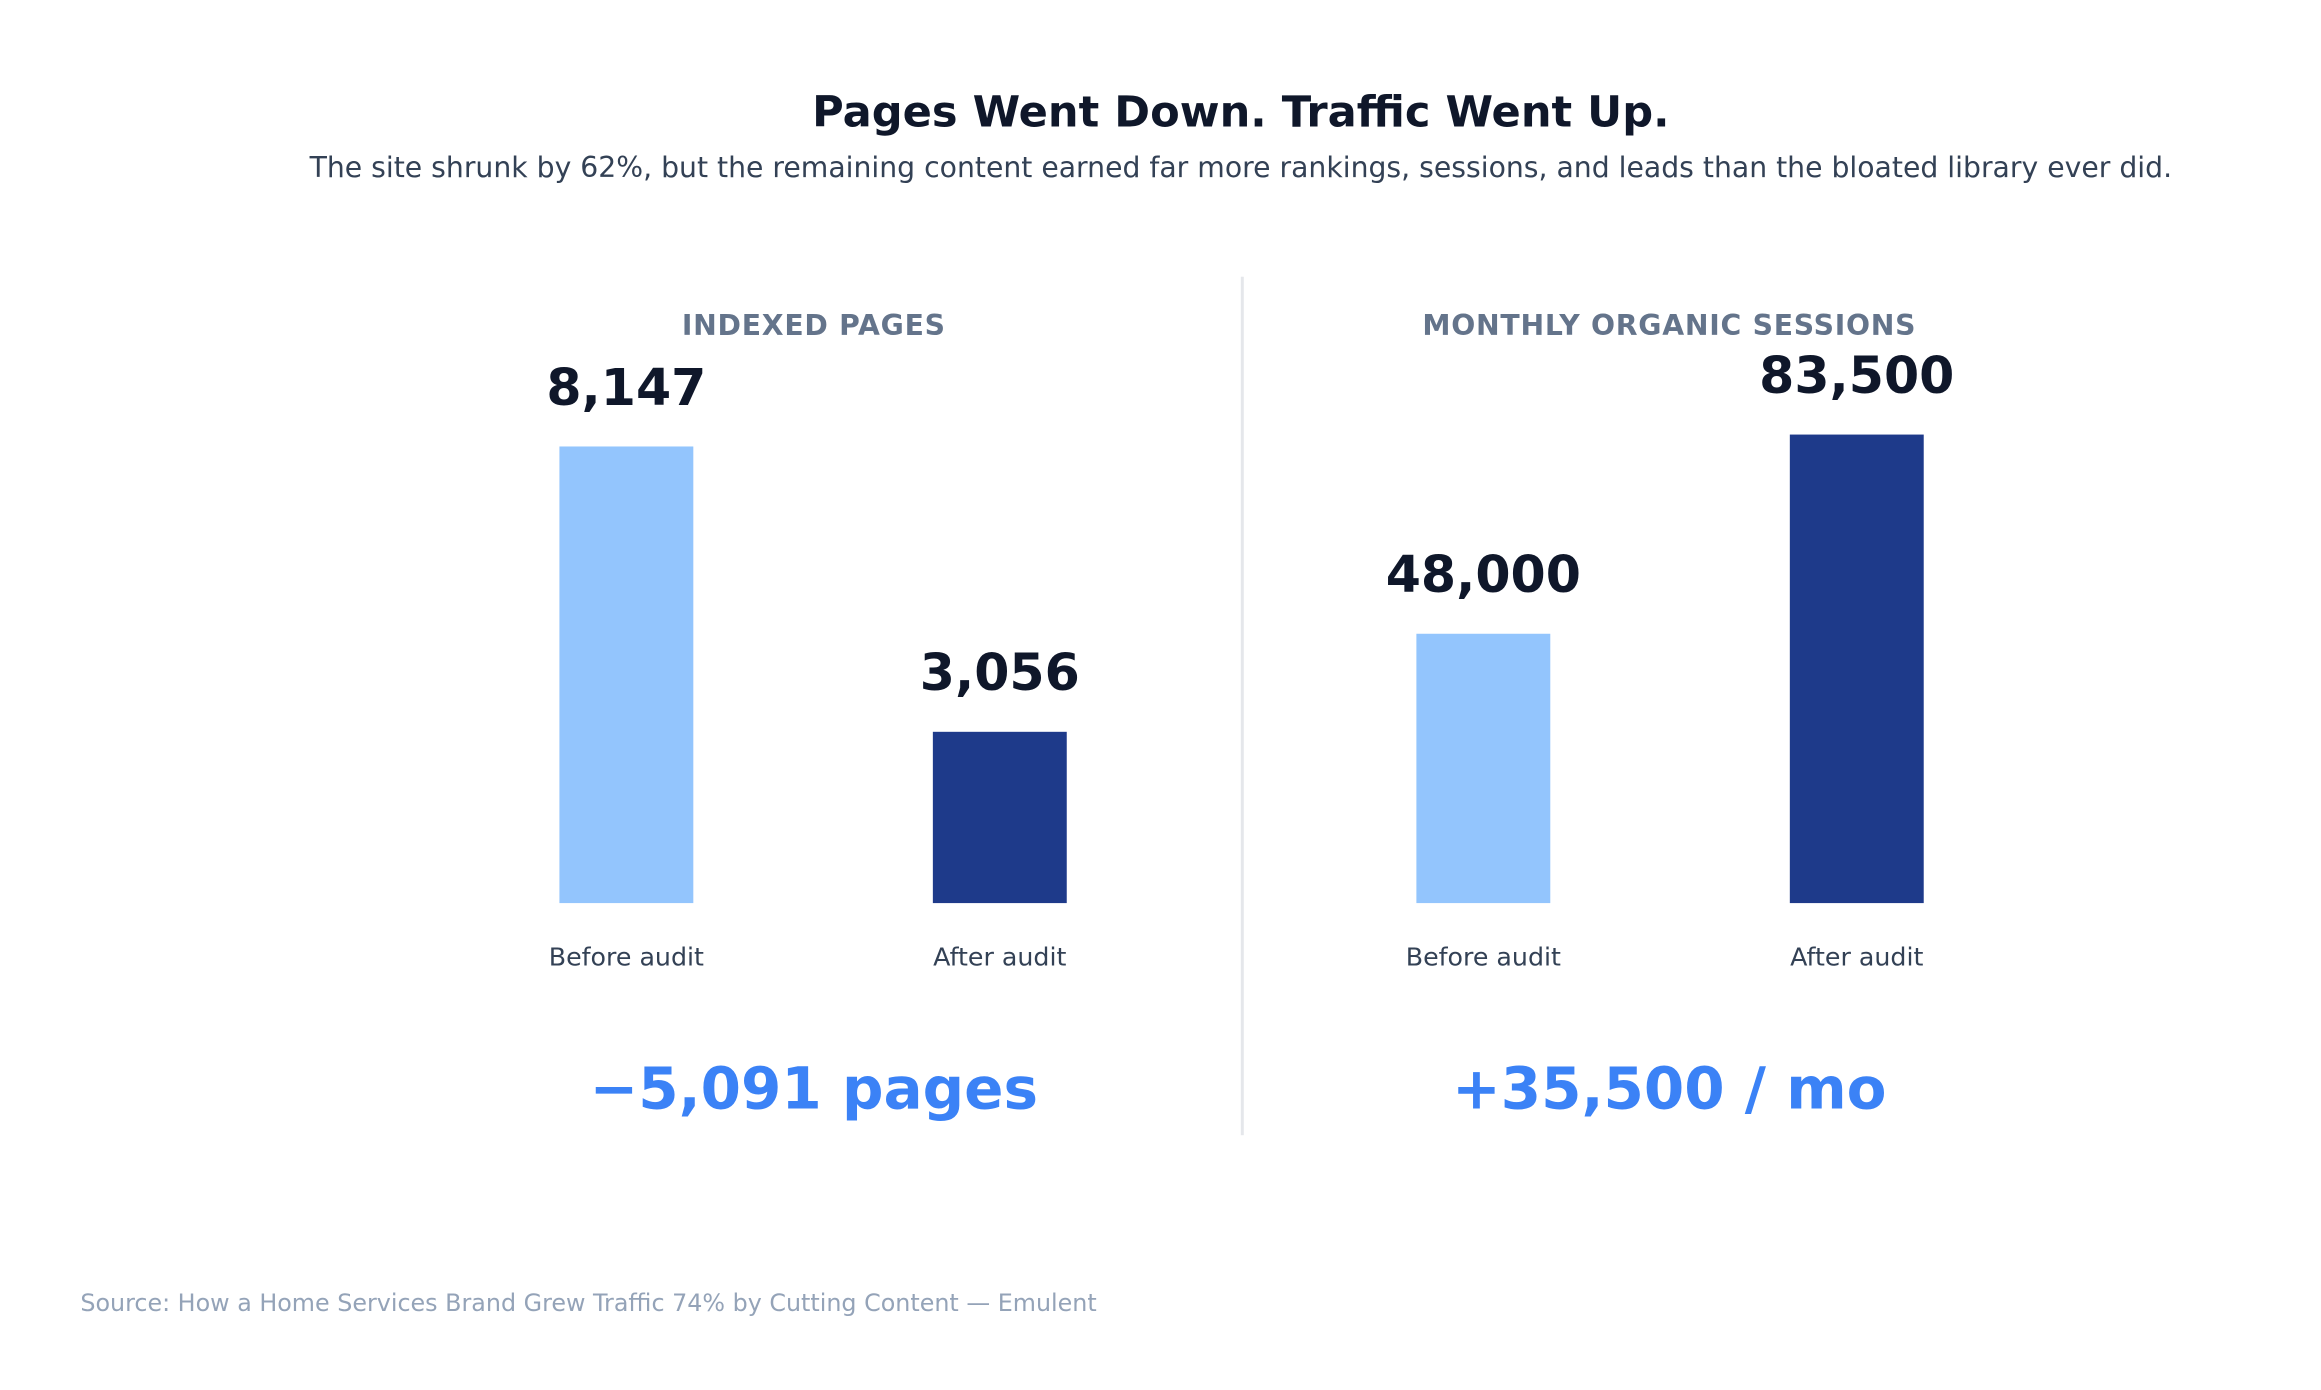  What do you see at coordinates (1000, 672) in the screenshot?
I see `value-label: 3,056` at bounding box center [1000, 672].